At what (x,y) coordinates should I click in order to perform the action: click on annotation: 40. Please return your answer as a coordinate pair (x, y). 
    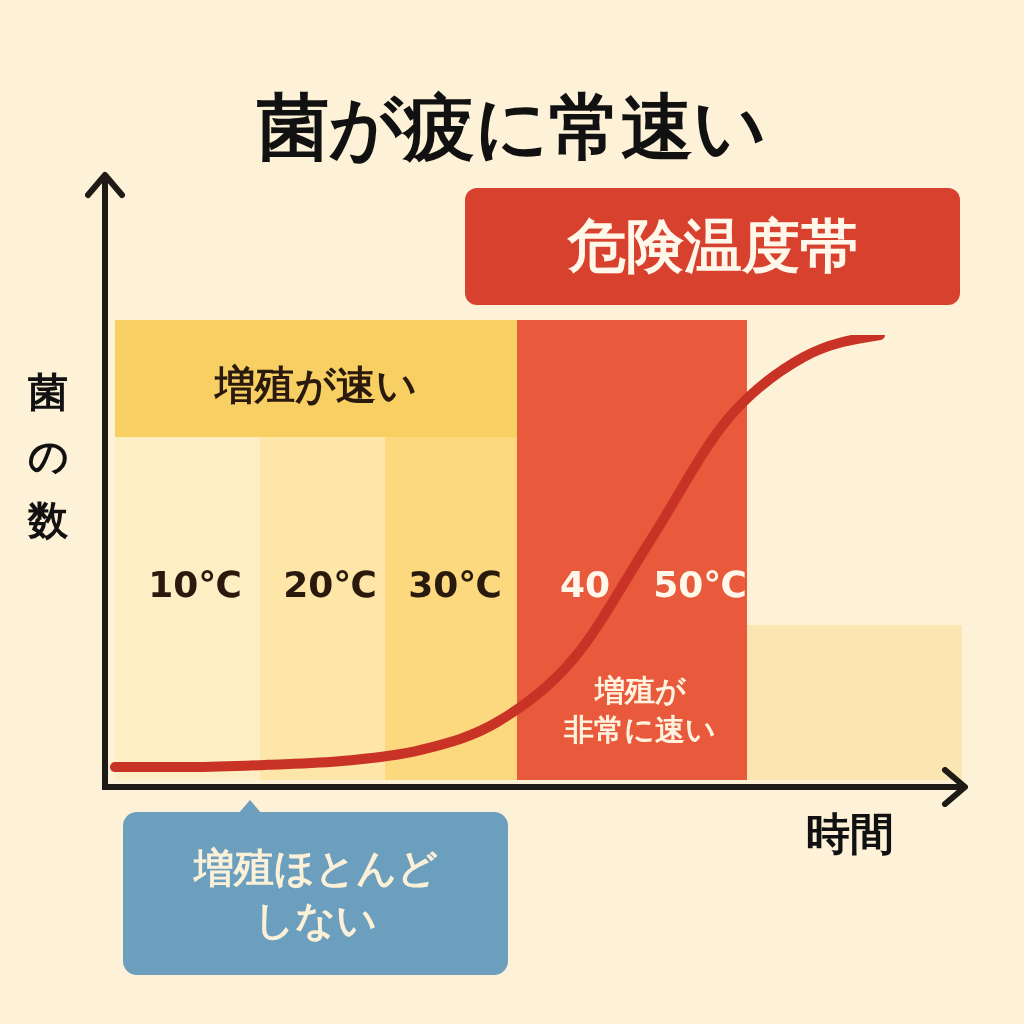
    Looking at the image, I should click on (585, 584).